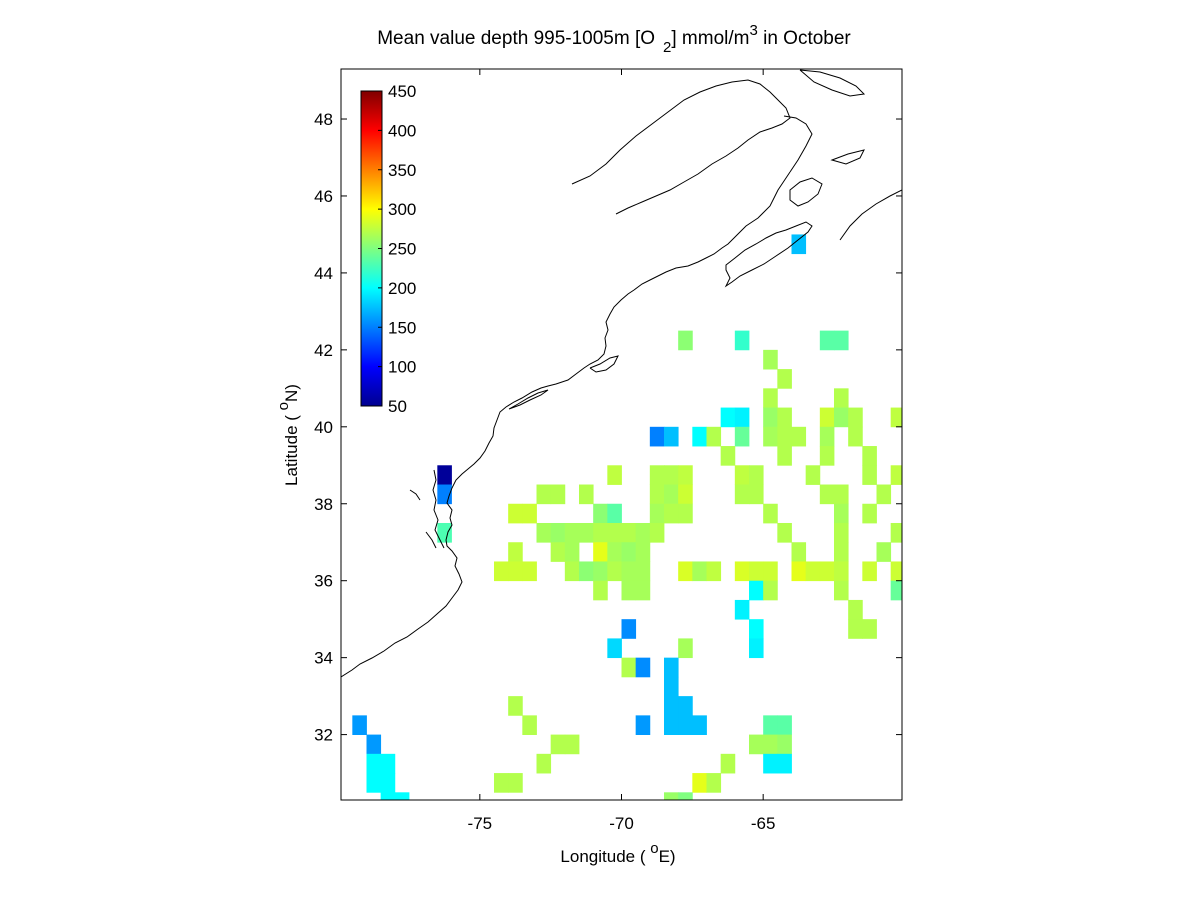 The image size is (1200, 900). I want to click on x-tick-label: -65, so click(763, 823).